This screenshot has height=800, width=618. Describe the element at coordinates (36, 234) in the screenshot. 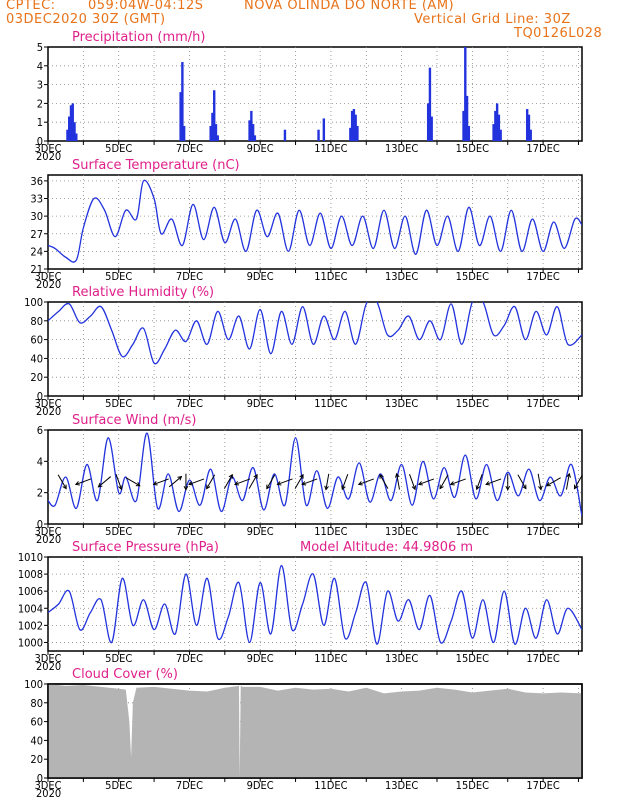

I see `y-tick-label: 27` at that location.